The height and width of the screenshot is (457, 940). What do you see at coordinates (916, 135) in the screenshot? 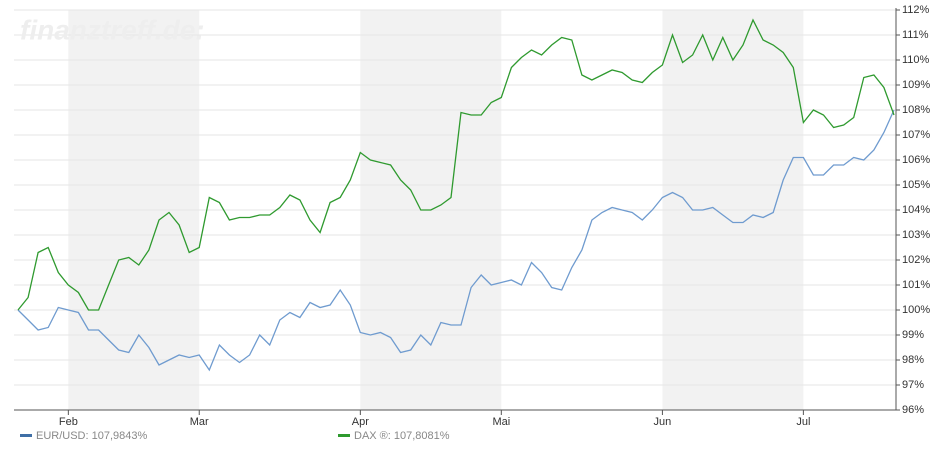
I see `y-tick-label: 107%` at bounding box center [916, 135].